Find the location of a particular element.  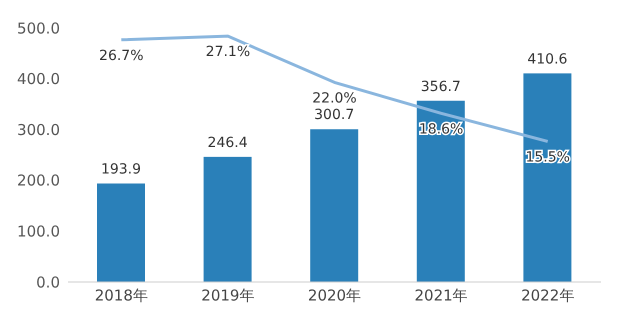

data-label: 356.7 is located at coordinates (440, 86).